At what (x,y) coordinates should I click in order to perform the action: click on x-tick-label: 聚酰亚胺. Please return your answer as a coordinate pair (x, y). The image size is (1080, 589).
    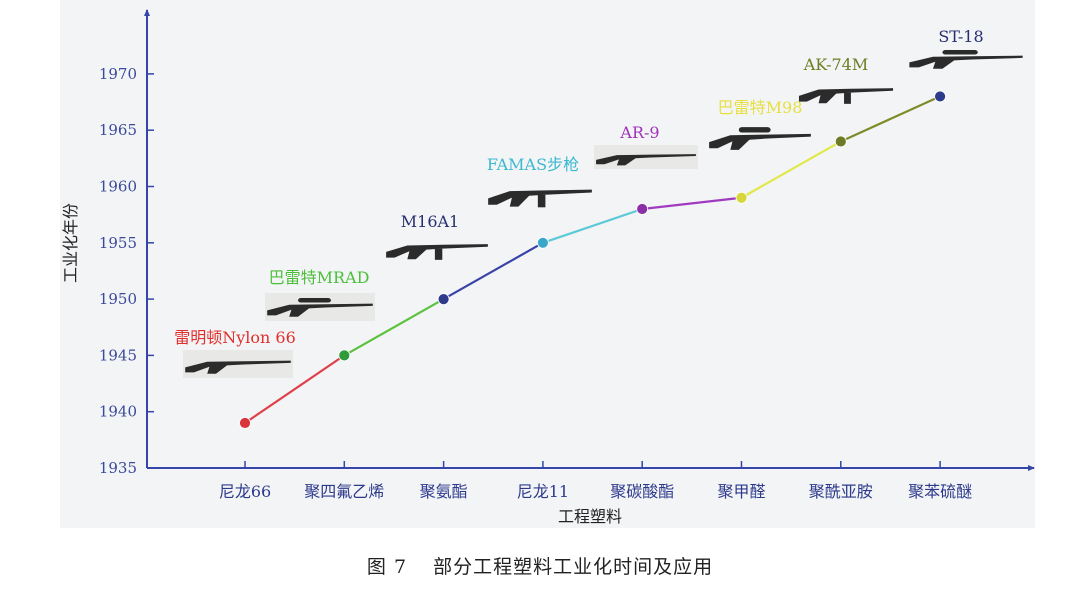
    Looking at the image, I should click on (841, 491).